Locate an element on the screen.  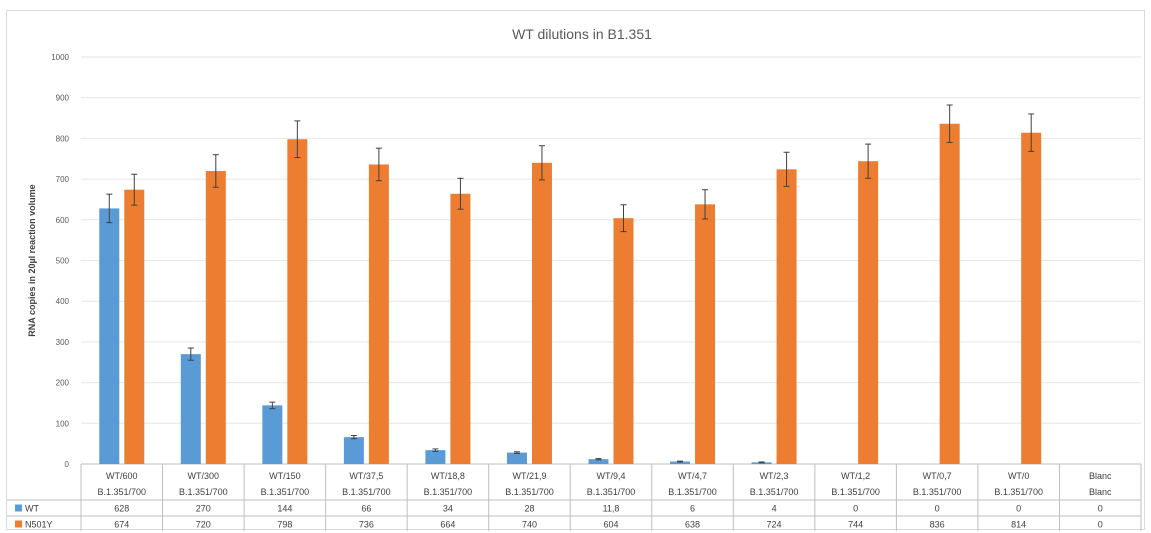
category-label: WT/600 is located at coordinates (122, 476).